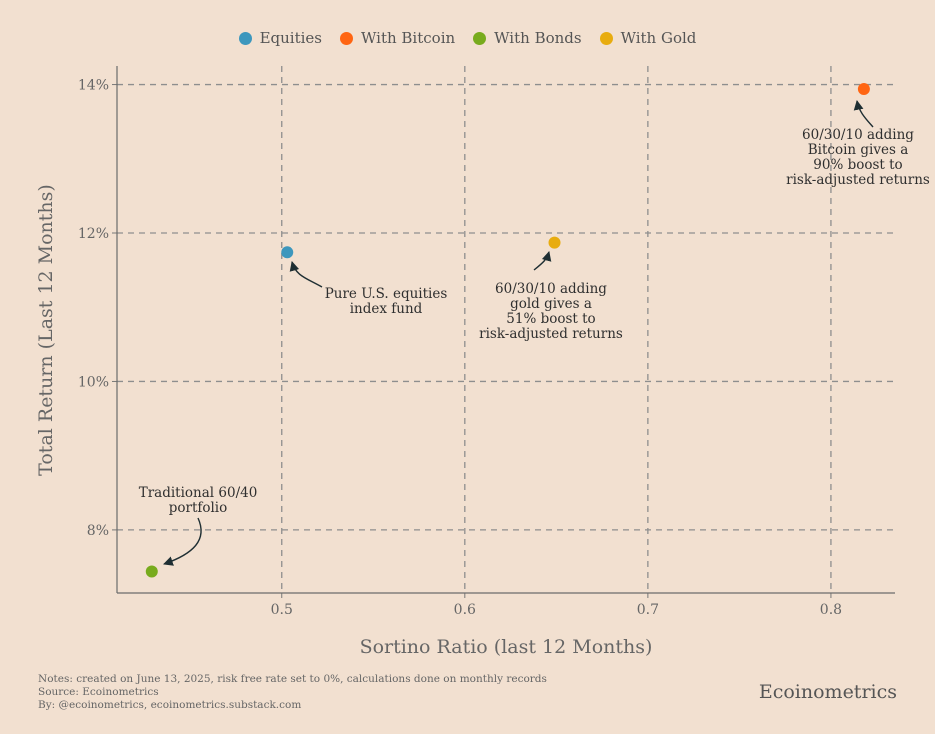 The width and height of the screenshot is (935, 734). What do you see at coordinates (386, 309) in the screenshot?
I see `annotation-text: index fund` at bounding box center [386, 309].